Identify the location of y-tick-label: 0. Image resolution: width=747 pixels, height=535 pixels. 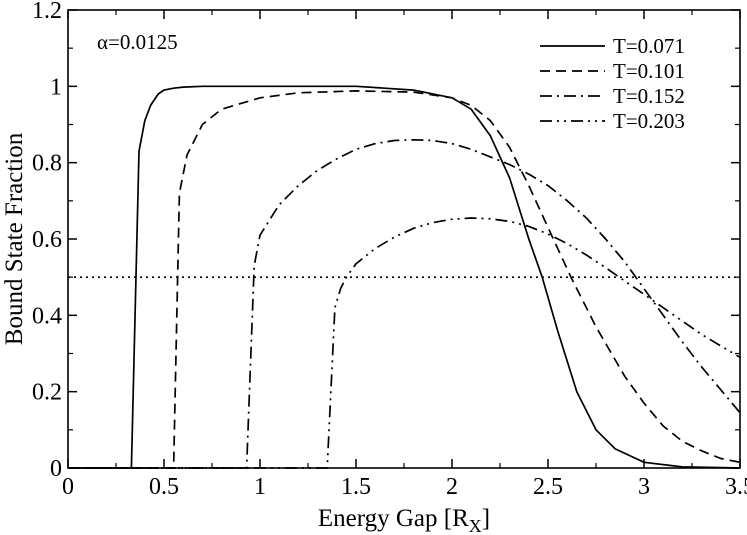
(56, 469).